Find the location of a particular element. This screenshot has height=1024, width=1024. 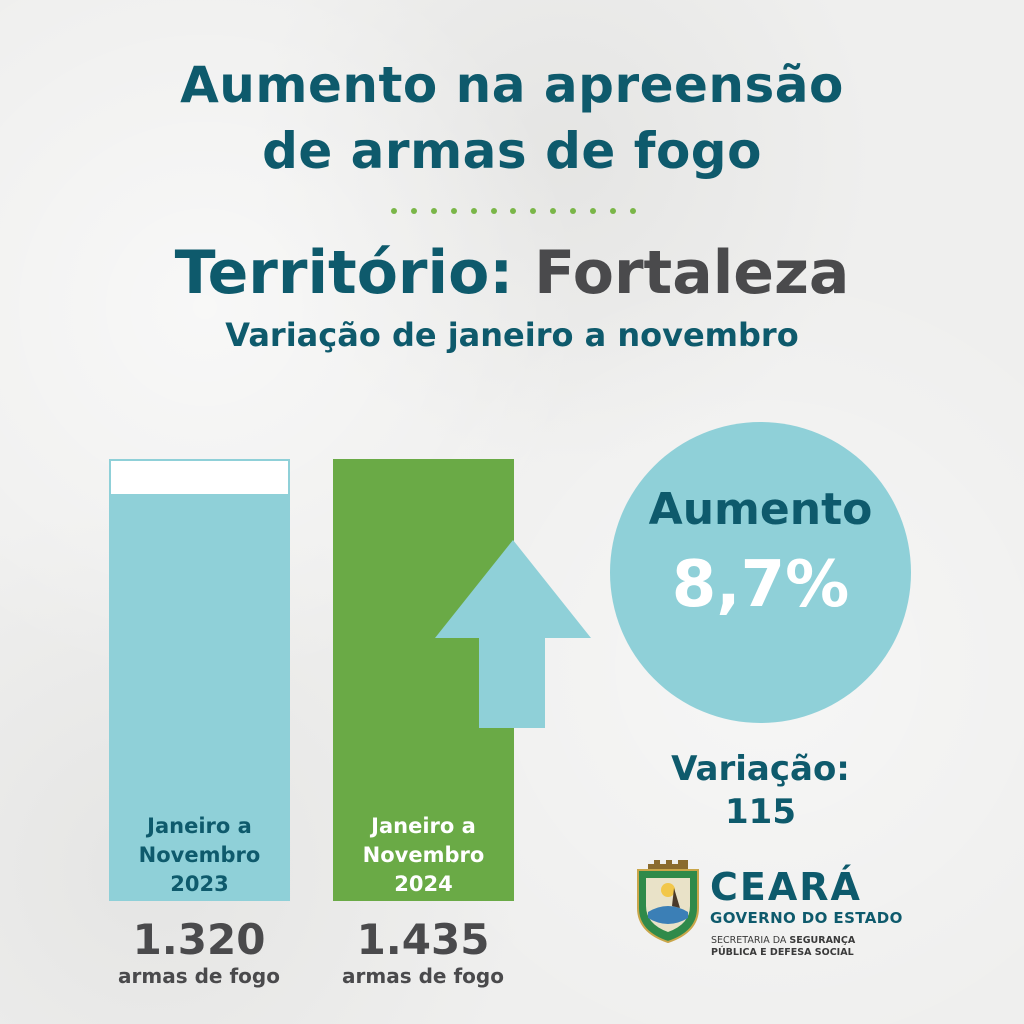

title-line-1: Aumento na apreensão is located at coordinates (512, 85).